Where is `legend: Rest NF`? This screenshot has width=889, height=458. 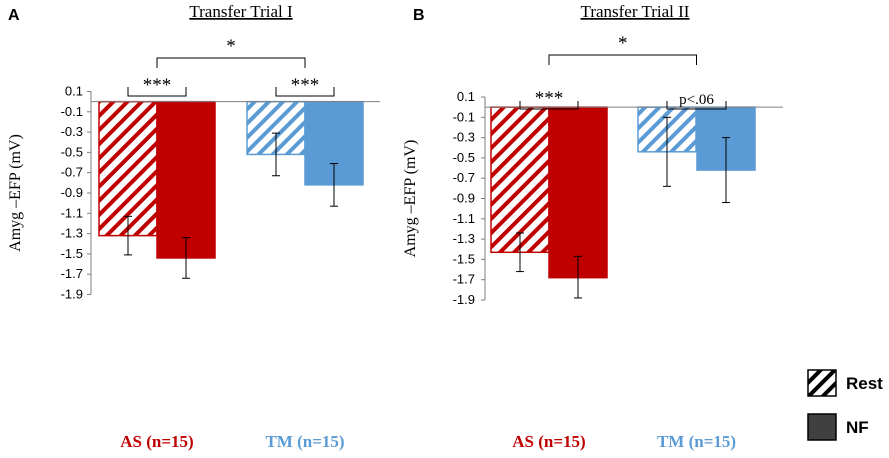 legend: Rest NF is located at coordinates (845, 405).